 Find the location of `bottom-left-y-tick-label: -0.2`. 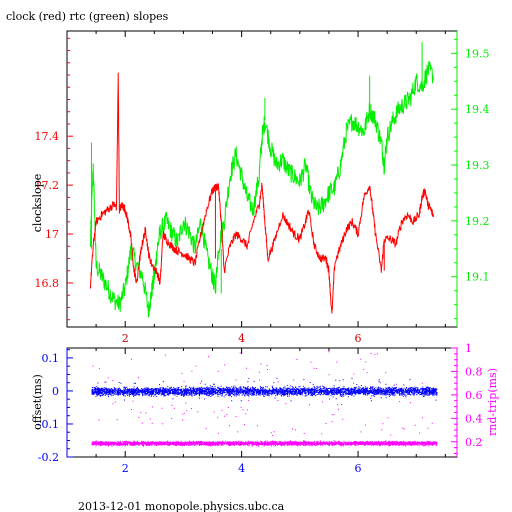

bottom-left-y-tick-label: -0.2 is located at coordinates (48, 457).